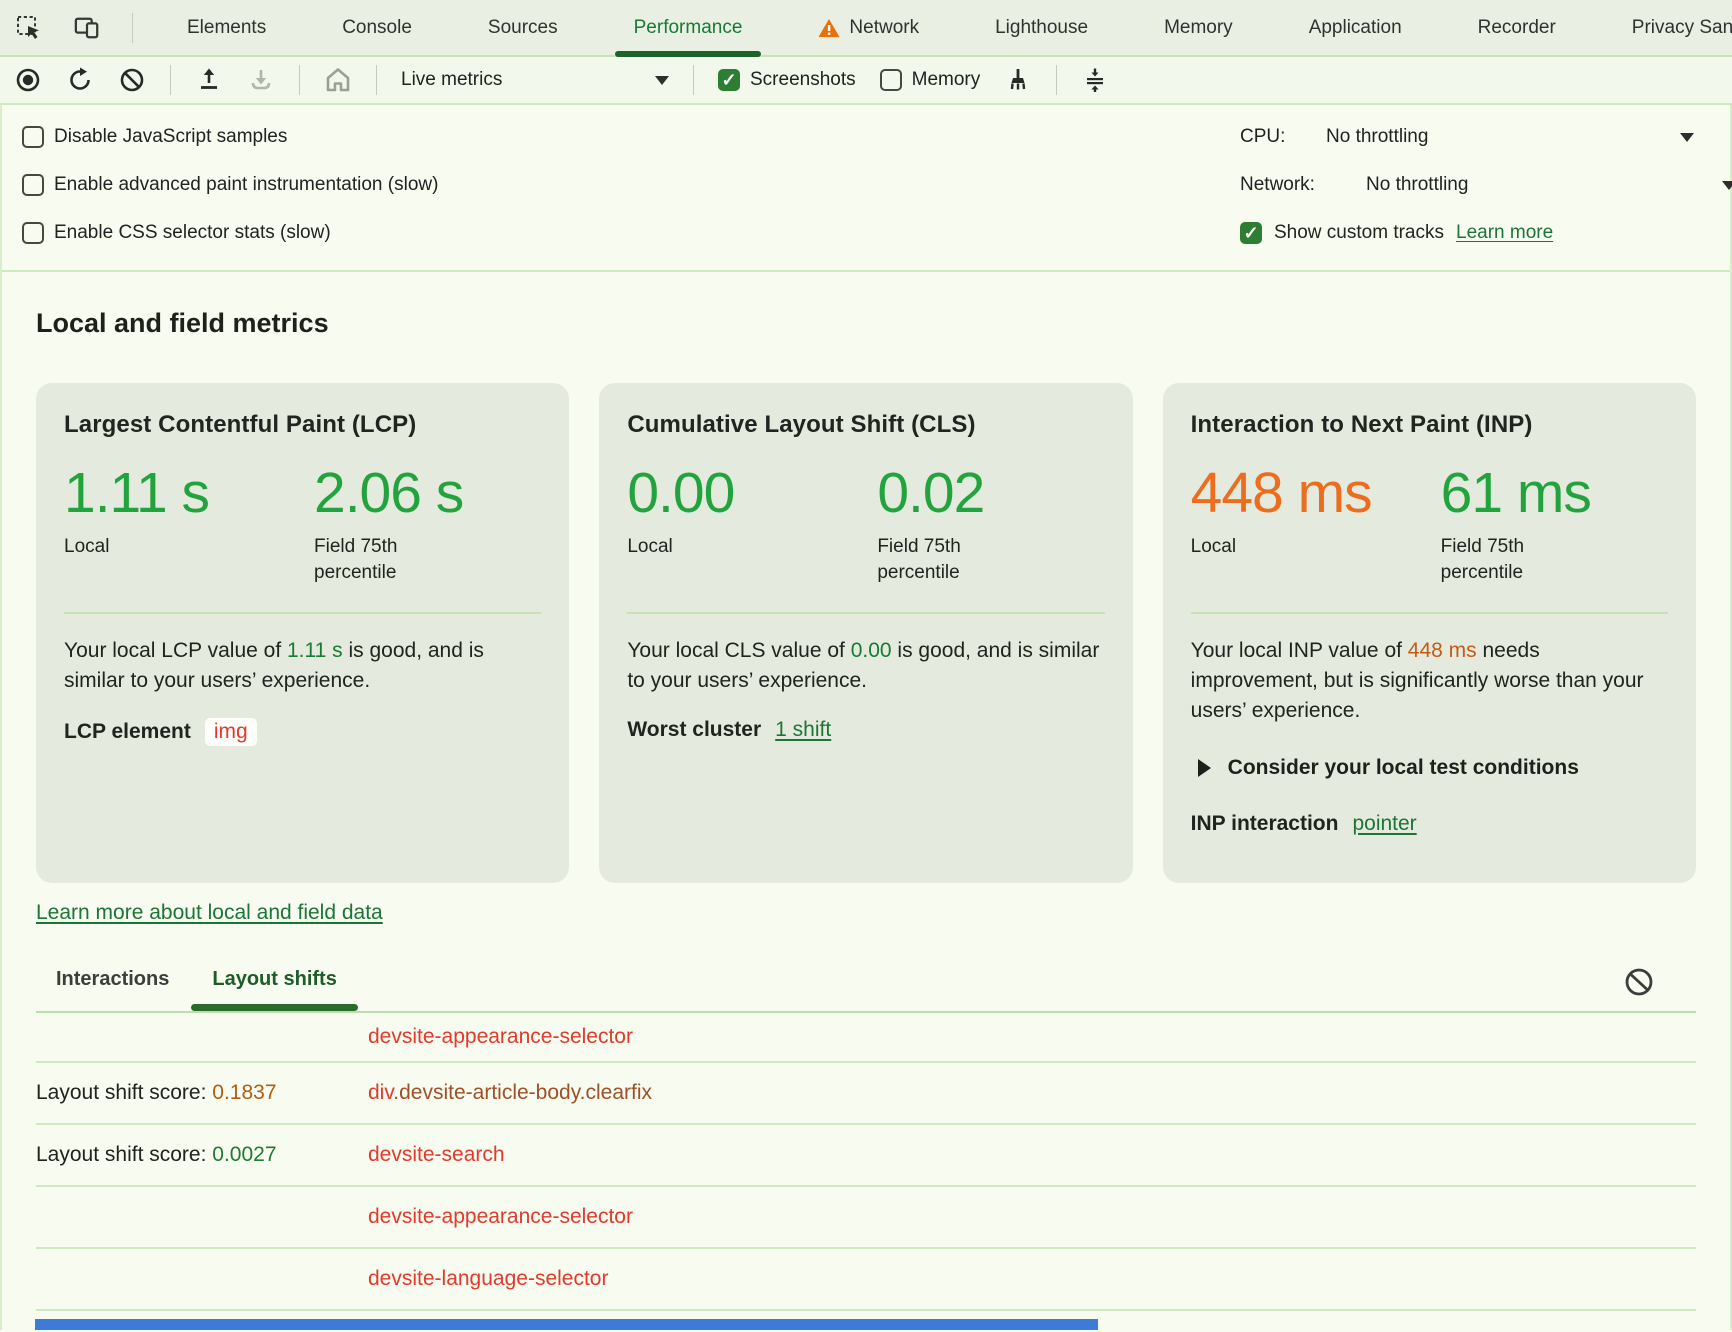 Image resolution: width=1732 pixels, height=1332 pixels. I want to click on score-cell: Layout shift score: 0.0027, so click(156, 1154).